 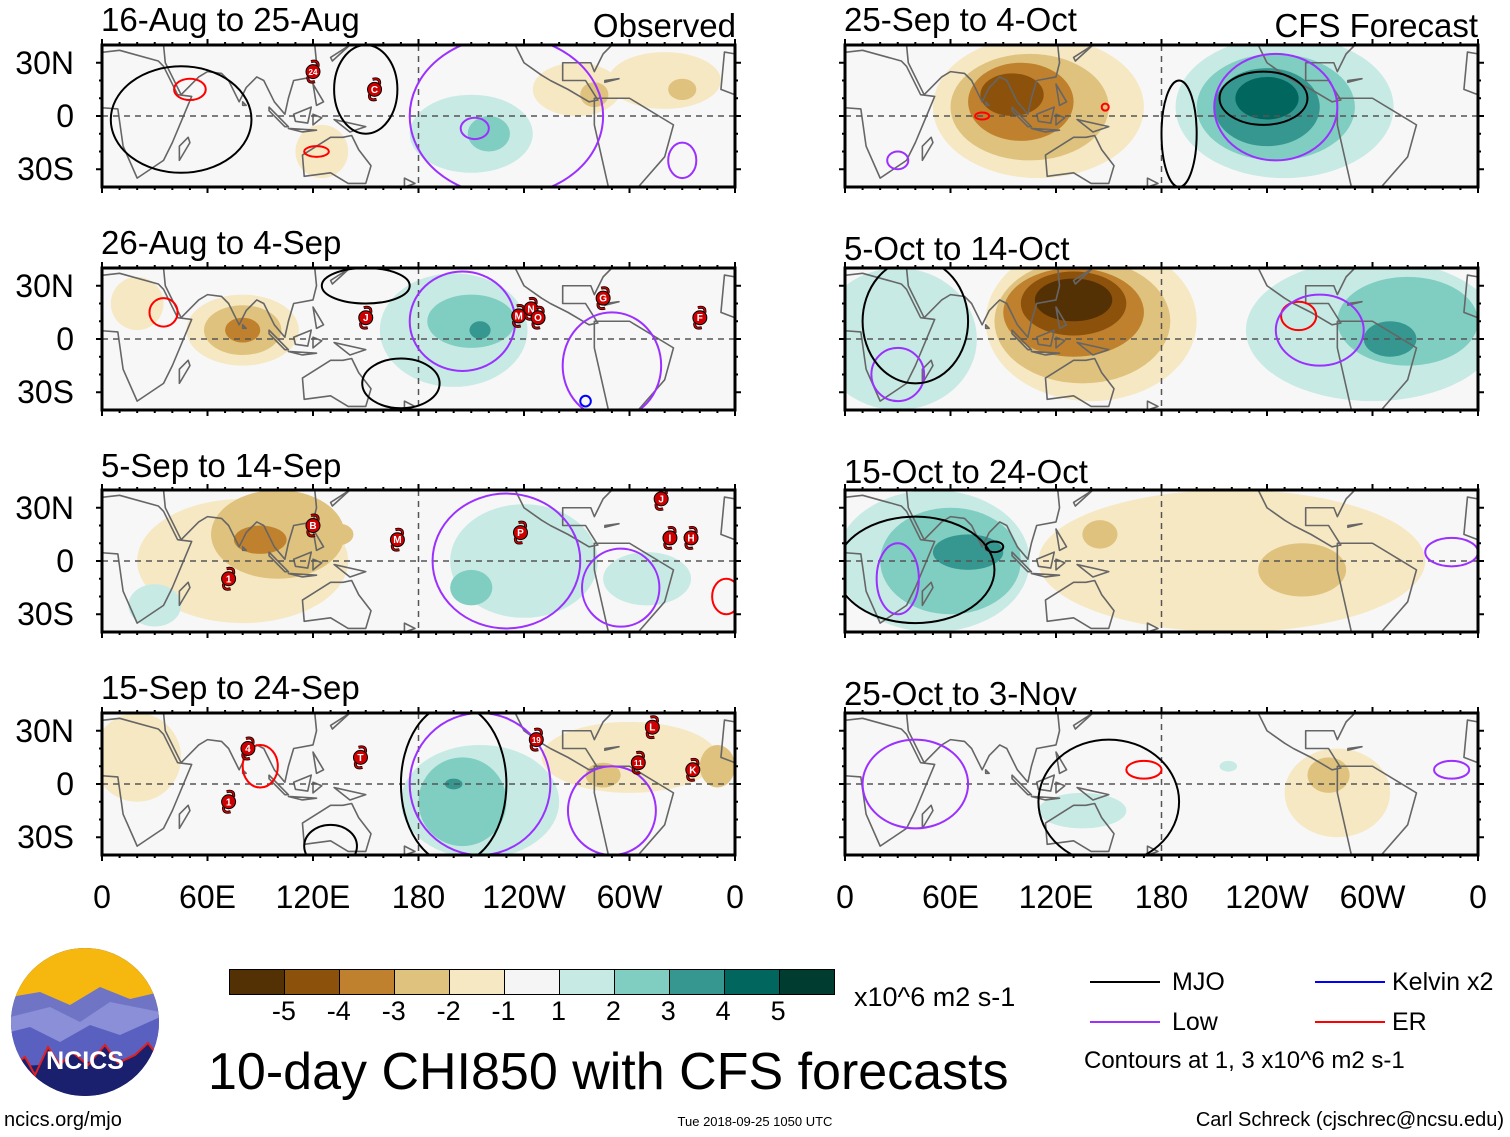 I want to click on lon-label: 120W, so click(x=524, y=897).